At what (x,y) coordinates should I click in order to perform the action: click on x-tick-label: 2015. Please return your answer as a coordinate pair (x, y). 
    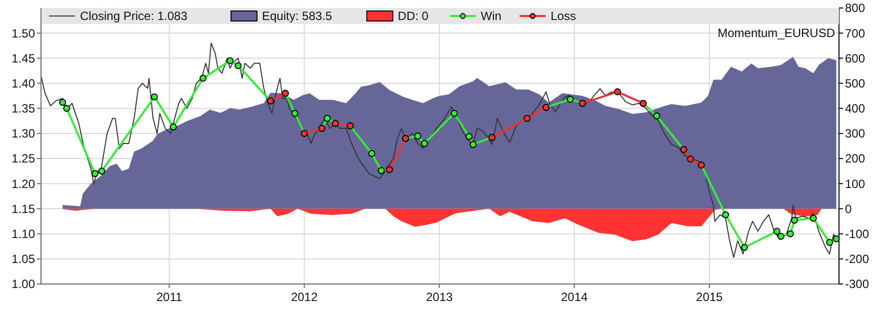
    Looking at the image, I should click on (710, 297).